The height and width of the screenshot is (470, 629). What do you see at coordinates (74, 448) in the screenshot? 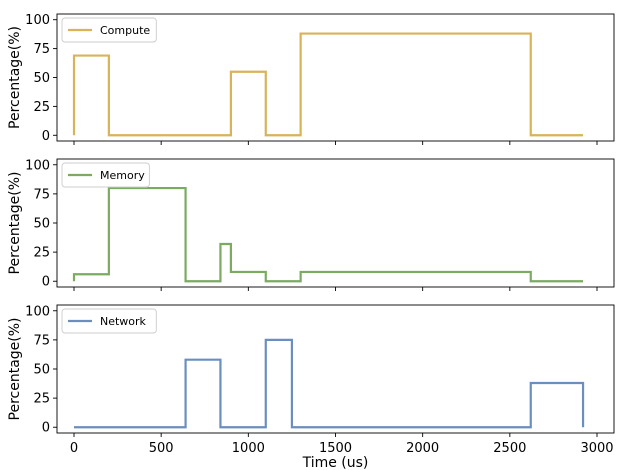
I see `x-tick-label: 0` at bounding box center [74, 448].